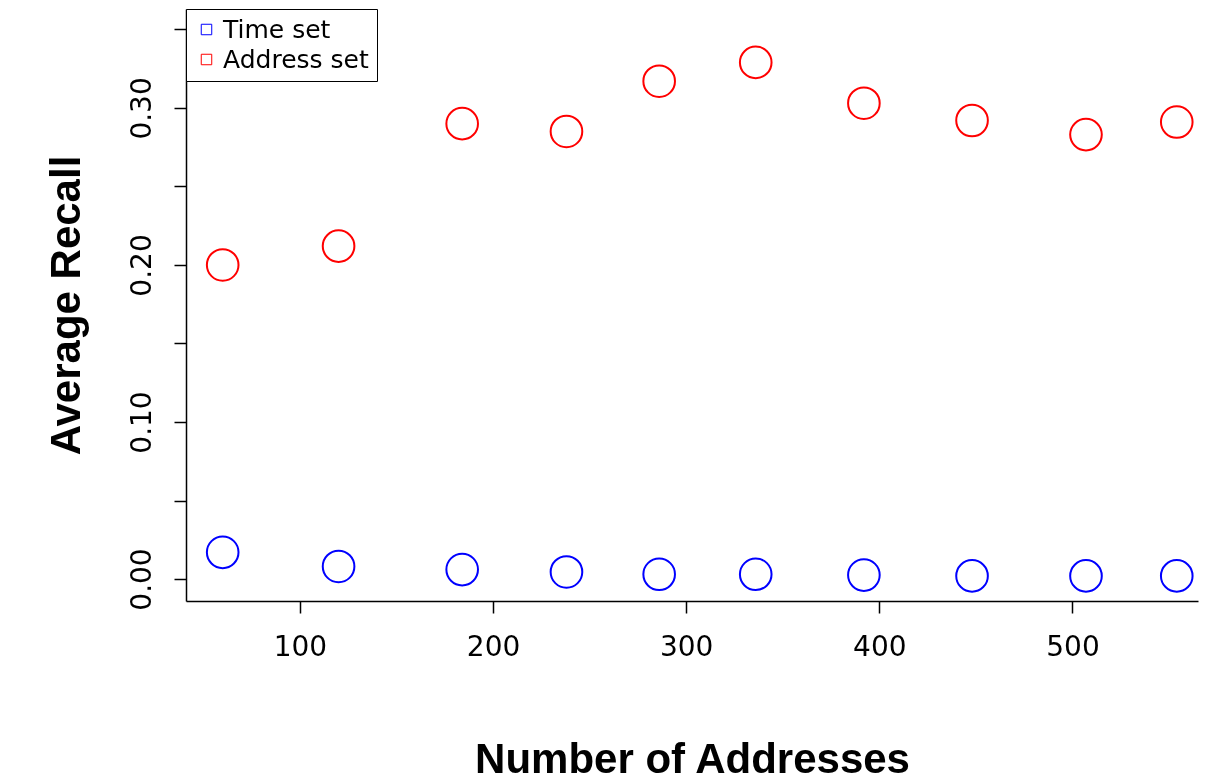 The height and width of the screenshot is (778, 1206). Describe the element at coordinates (880, 646) in the screenshot. I see `x-tick-label: 400` at that location.